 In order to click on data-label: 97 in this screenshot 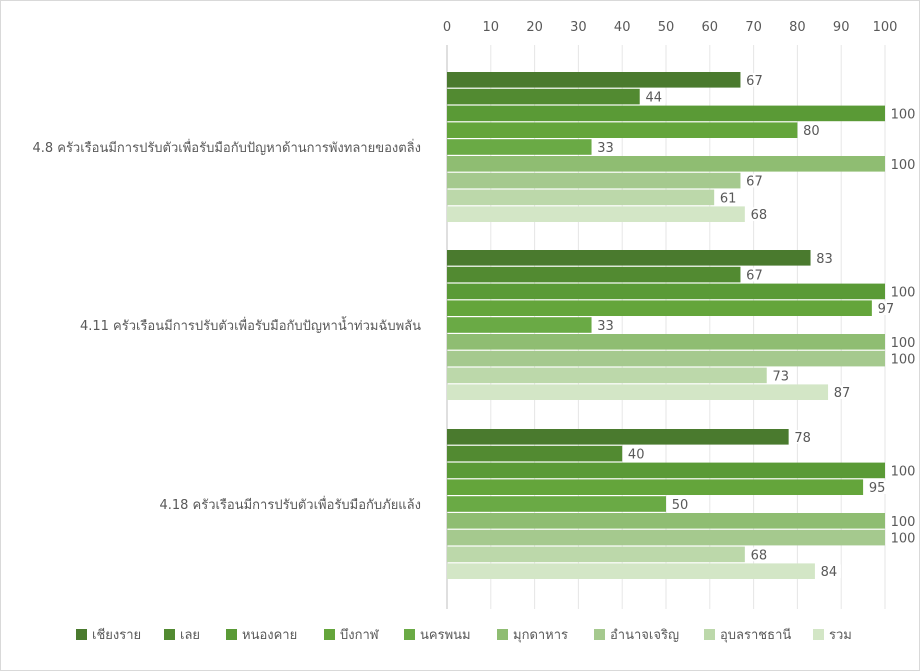, I will do `click(886, 309)`.